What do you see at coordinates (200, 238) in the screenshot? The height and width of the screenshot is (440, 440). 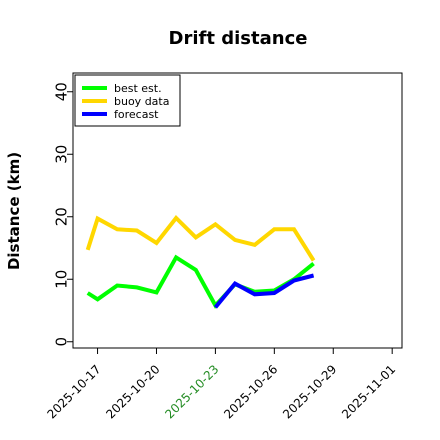 I see `series-line-buoy-data` at bounding box center [200, 238].